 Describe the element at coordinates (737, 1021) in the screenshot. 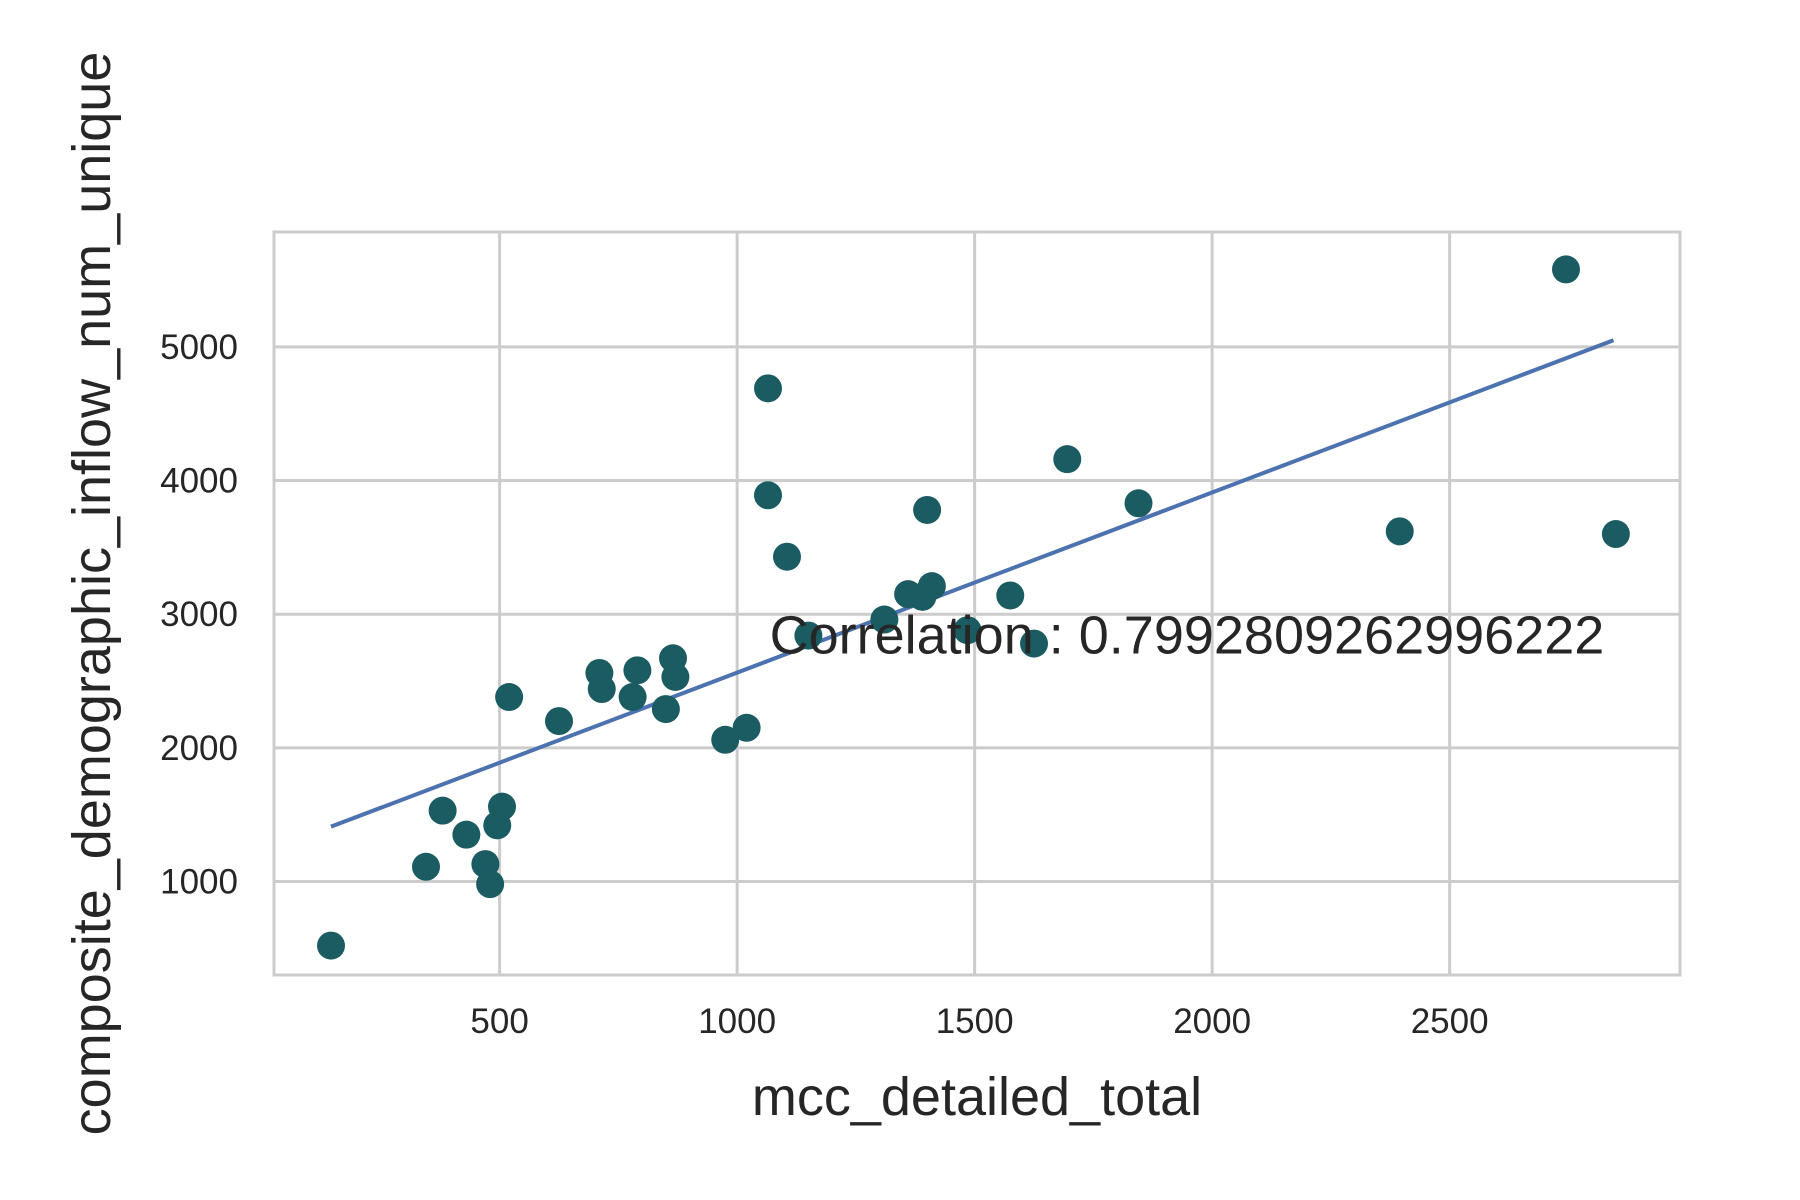

I see `x-tick-label: 1000` at that location.